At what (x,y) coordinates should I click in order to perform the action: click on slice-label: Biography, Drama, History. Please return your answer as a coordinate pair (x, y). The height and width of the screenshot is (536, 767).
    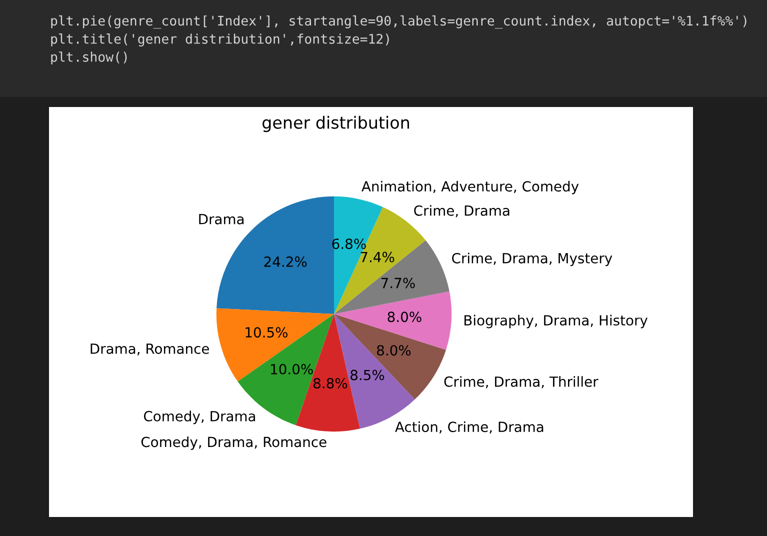
    Looking at the image, I should click on (556, 321).